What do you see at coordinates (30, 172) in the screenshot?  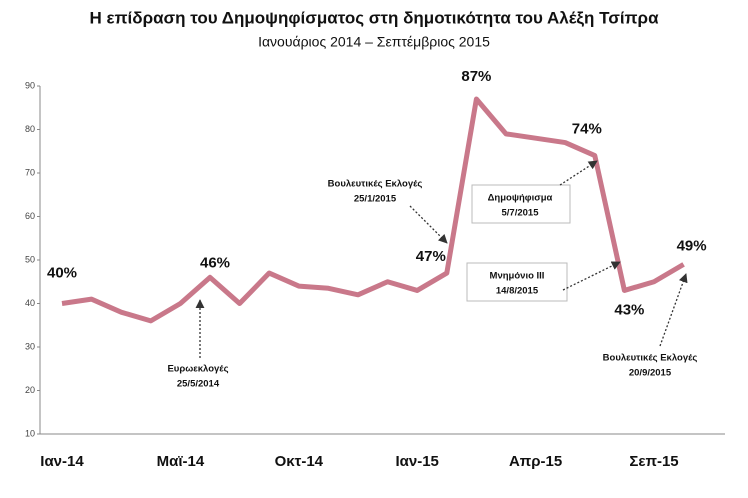 I see `y-tick-label: 70` at bounding box center [30, 172].